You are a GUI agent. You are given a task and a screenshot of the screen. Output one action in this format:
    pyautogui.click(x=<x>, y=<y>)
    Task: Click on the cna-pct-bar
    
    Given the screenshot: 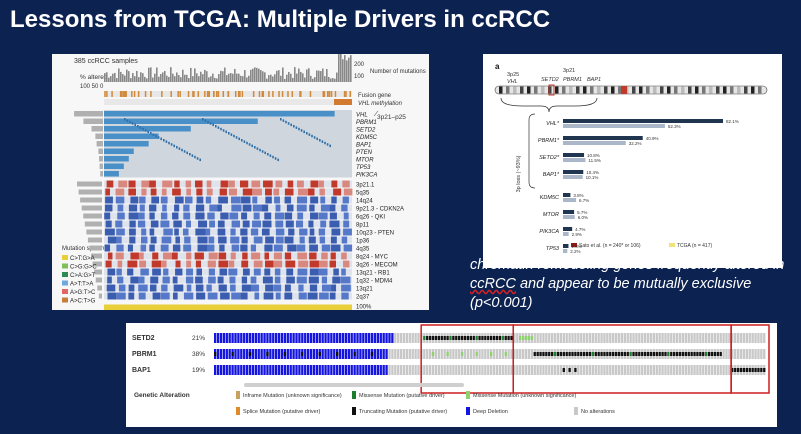 What is the action you would take?
    pyautogui.click(x=94, y=240)
    